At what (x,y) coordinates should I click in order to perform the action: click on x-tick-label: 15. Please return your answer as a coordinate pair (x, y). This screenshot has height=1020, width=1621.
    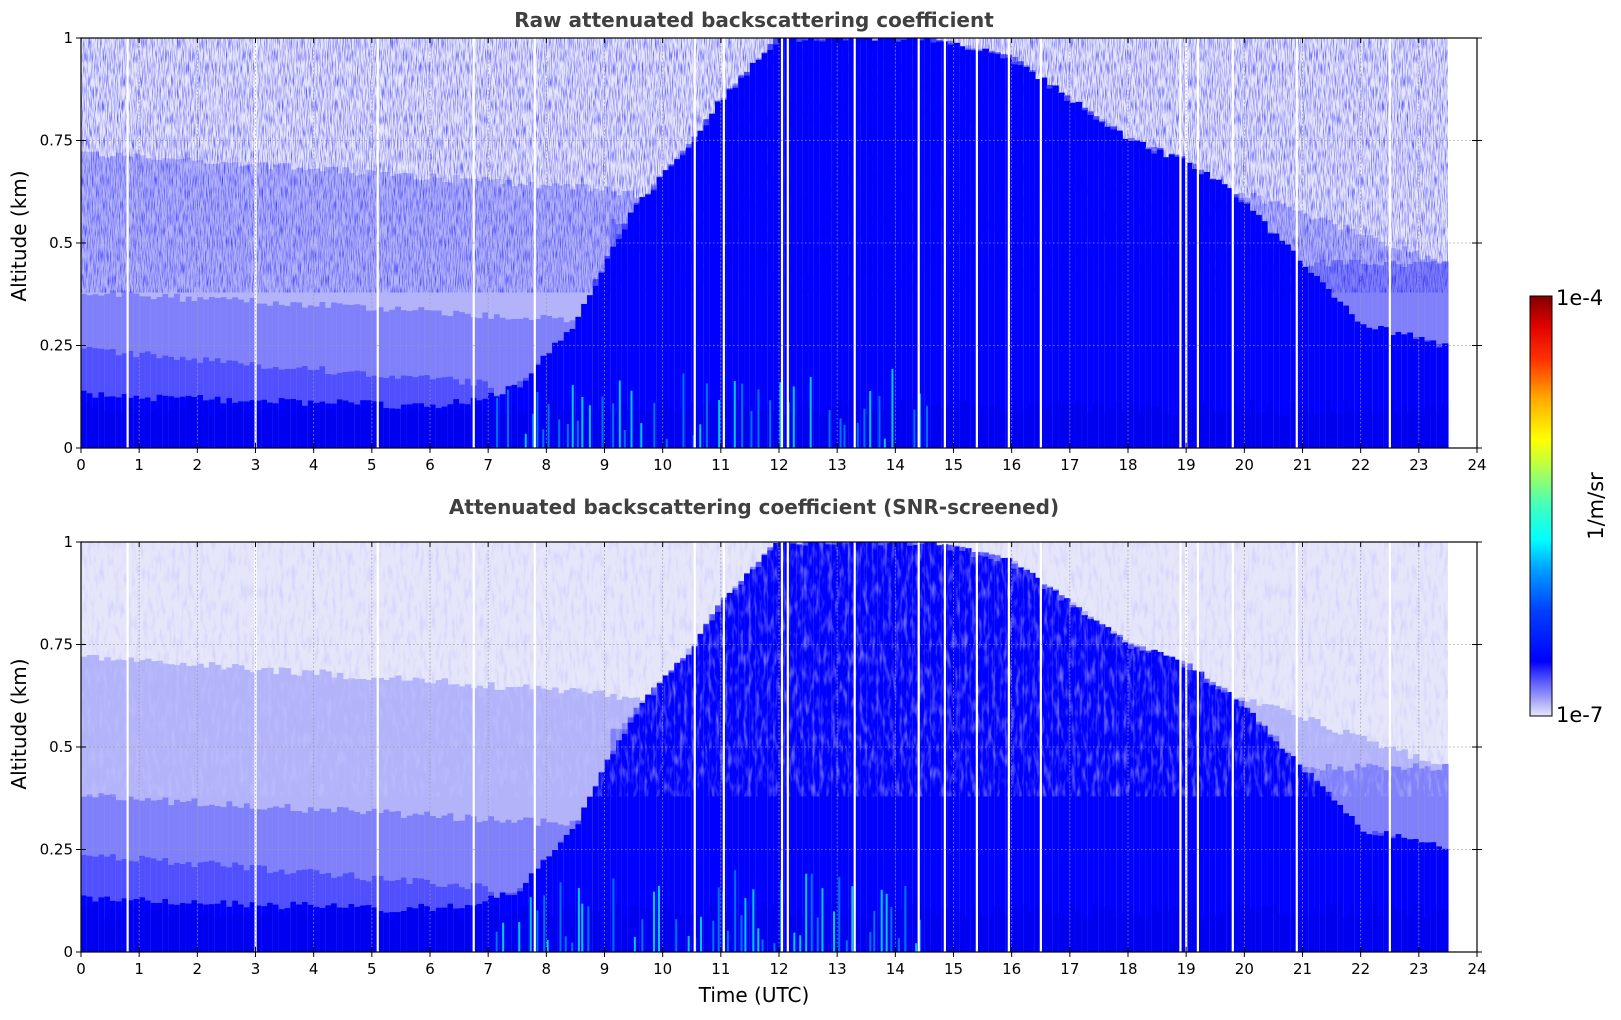
    Looking at the image, I should click on (953, 465).